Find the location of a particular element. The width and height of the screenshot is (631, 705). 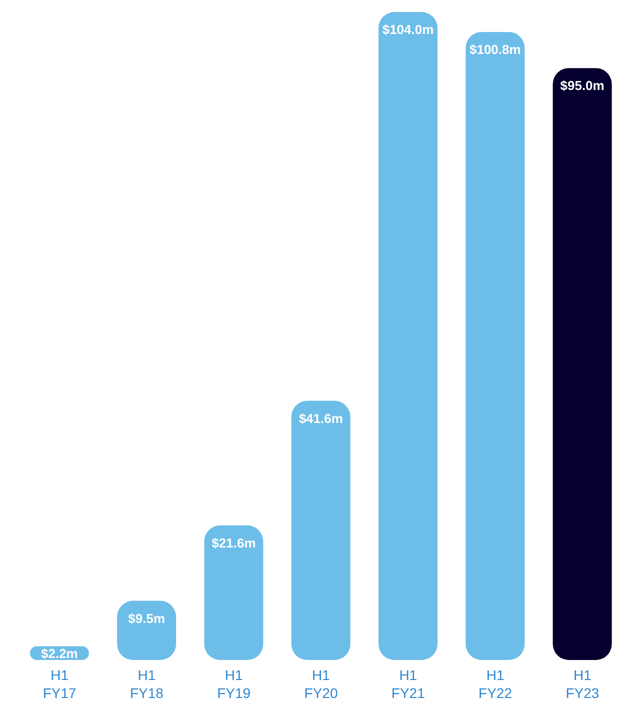

x-tick-label: H1 FY19 is located at coordinates (234, 684).